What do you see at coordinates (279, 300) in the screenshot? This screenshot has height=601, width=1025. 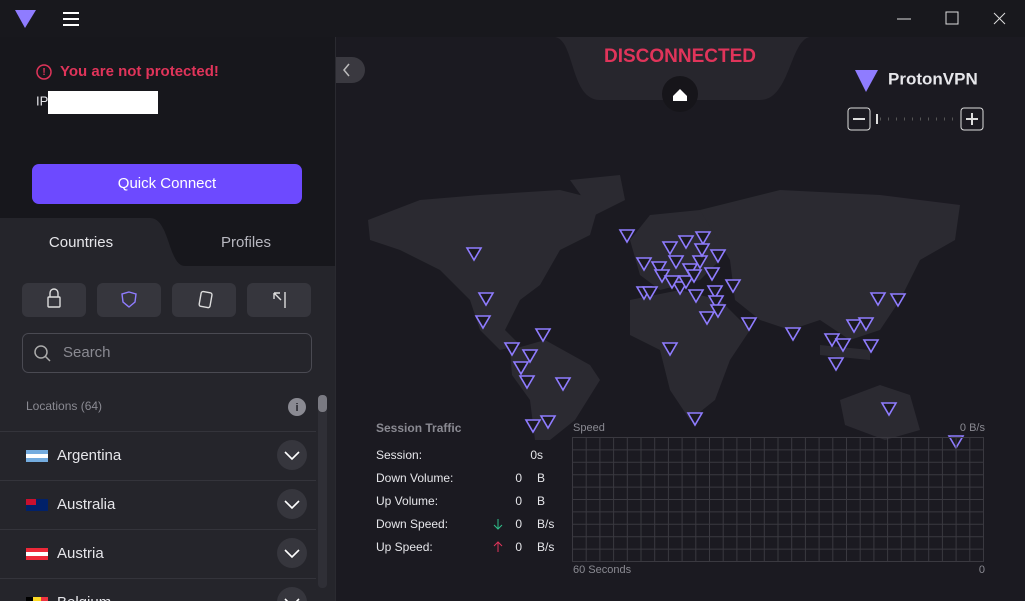 I see `filter-tor` at bounding box center [279, 300].